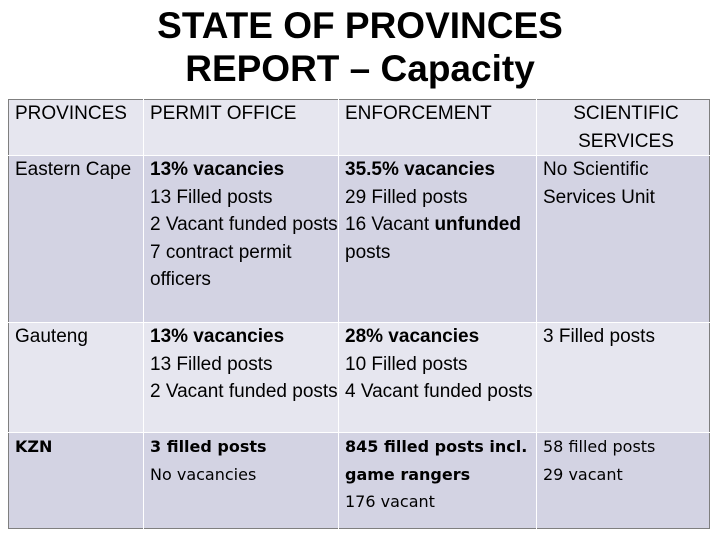  Describe the element at coordinates (241, 480) in the screenshot. I see `permit-office-cell: 3 filled posts No vacancies` at that location.